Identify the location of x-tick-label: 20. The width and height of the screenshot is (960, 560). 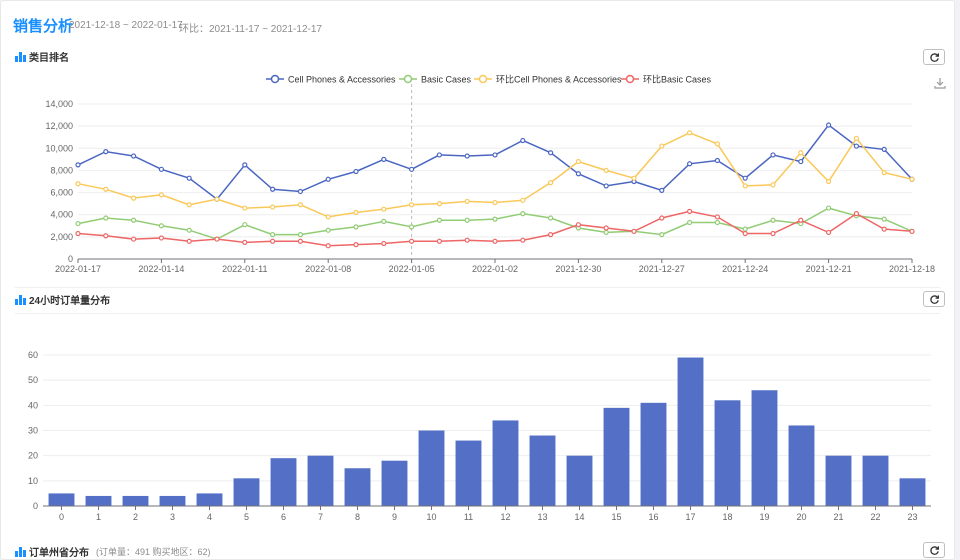
(801, 517).